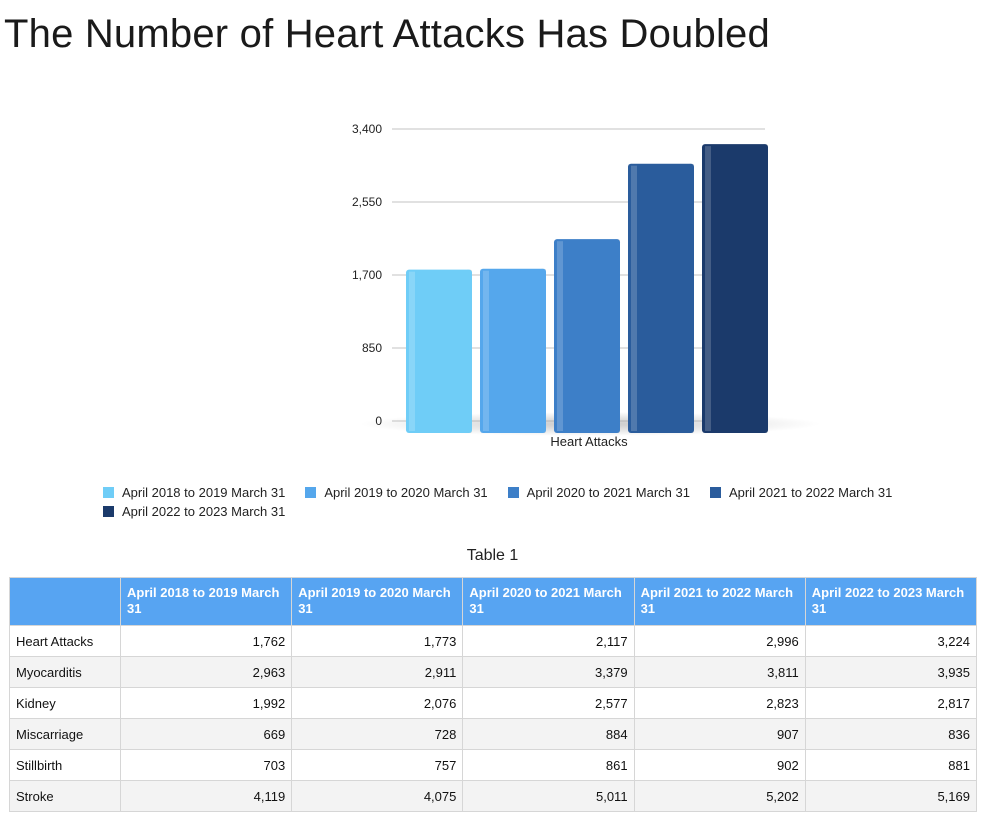 This screenshot has height=815, width=1000. I want to click on table-cell: 1,992, so click(206, 703).